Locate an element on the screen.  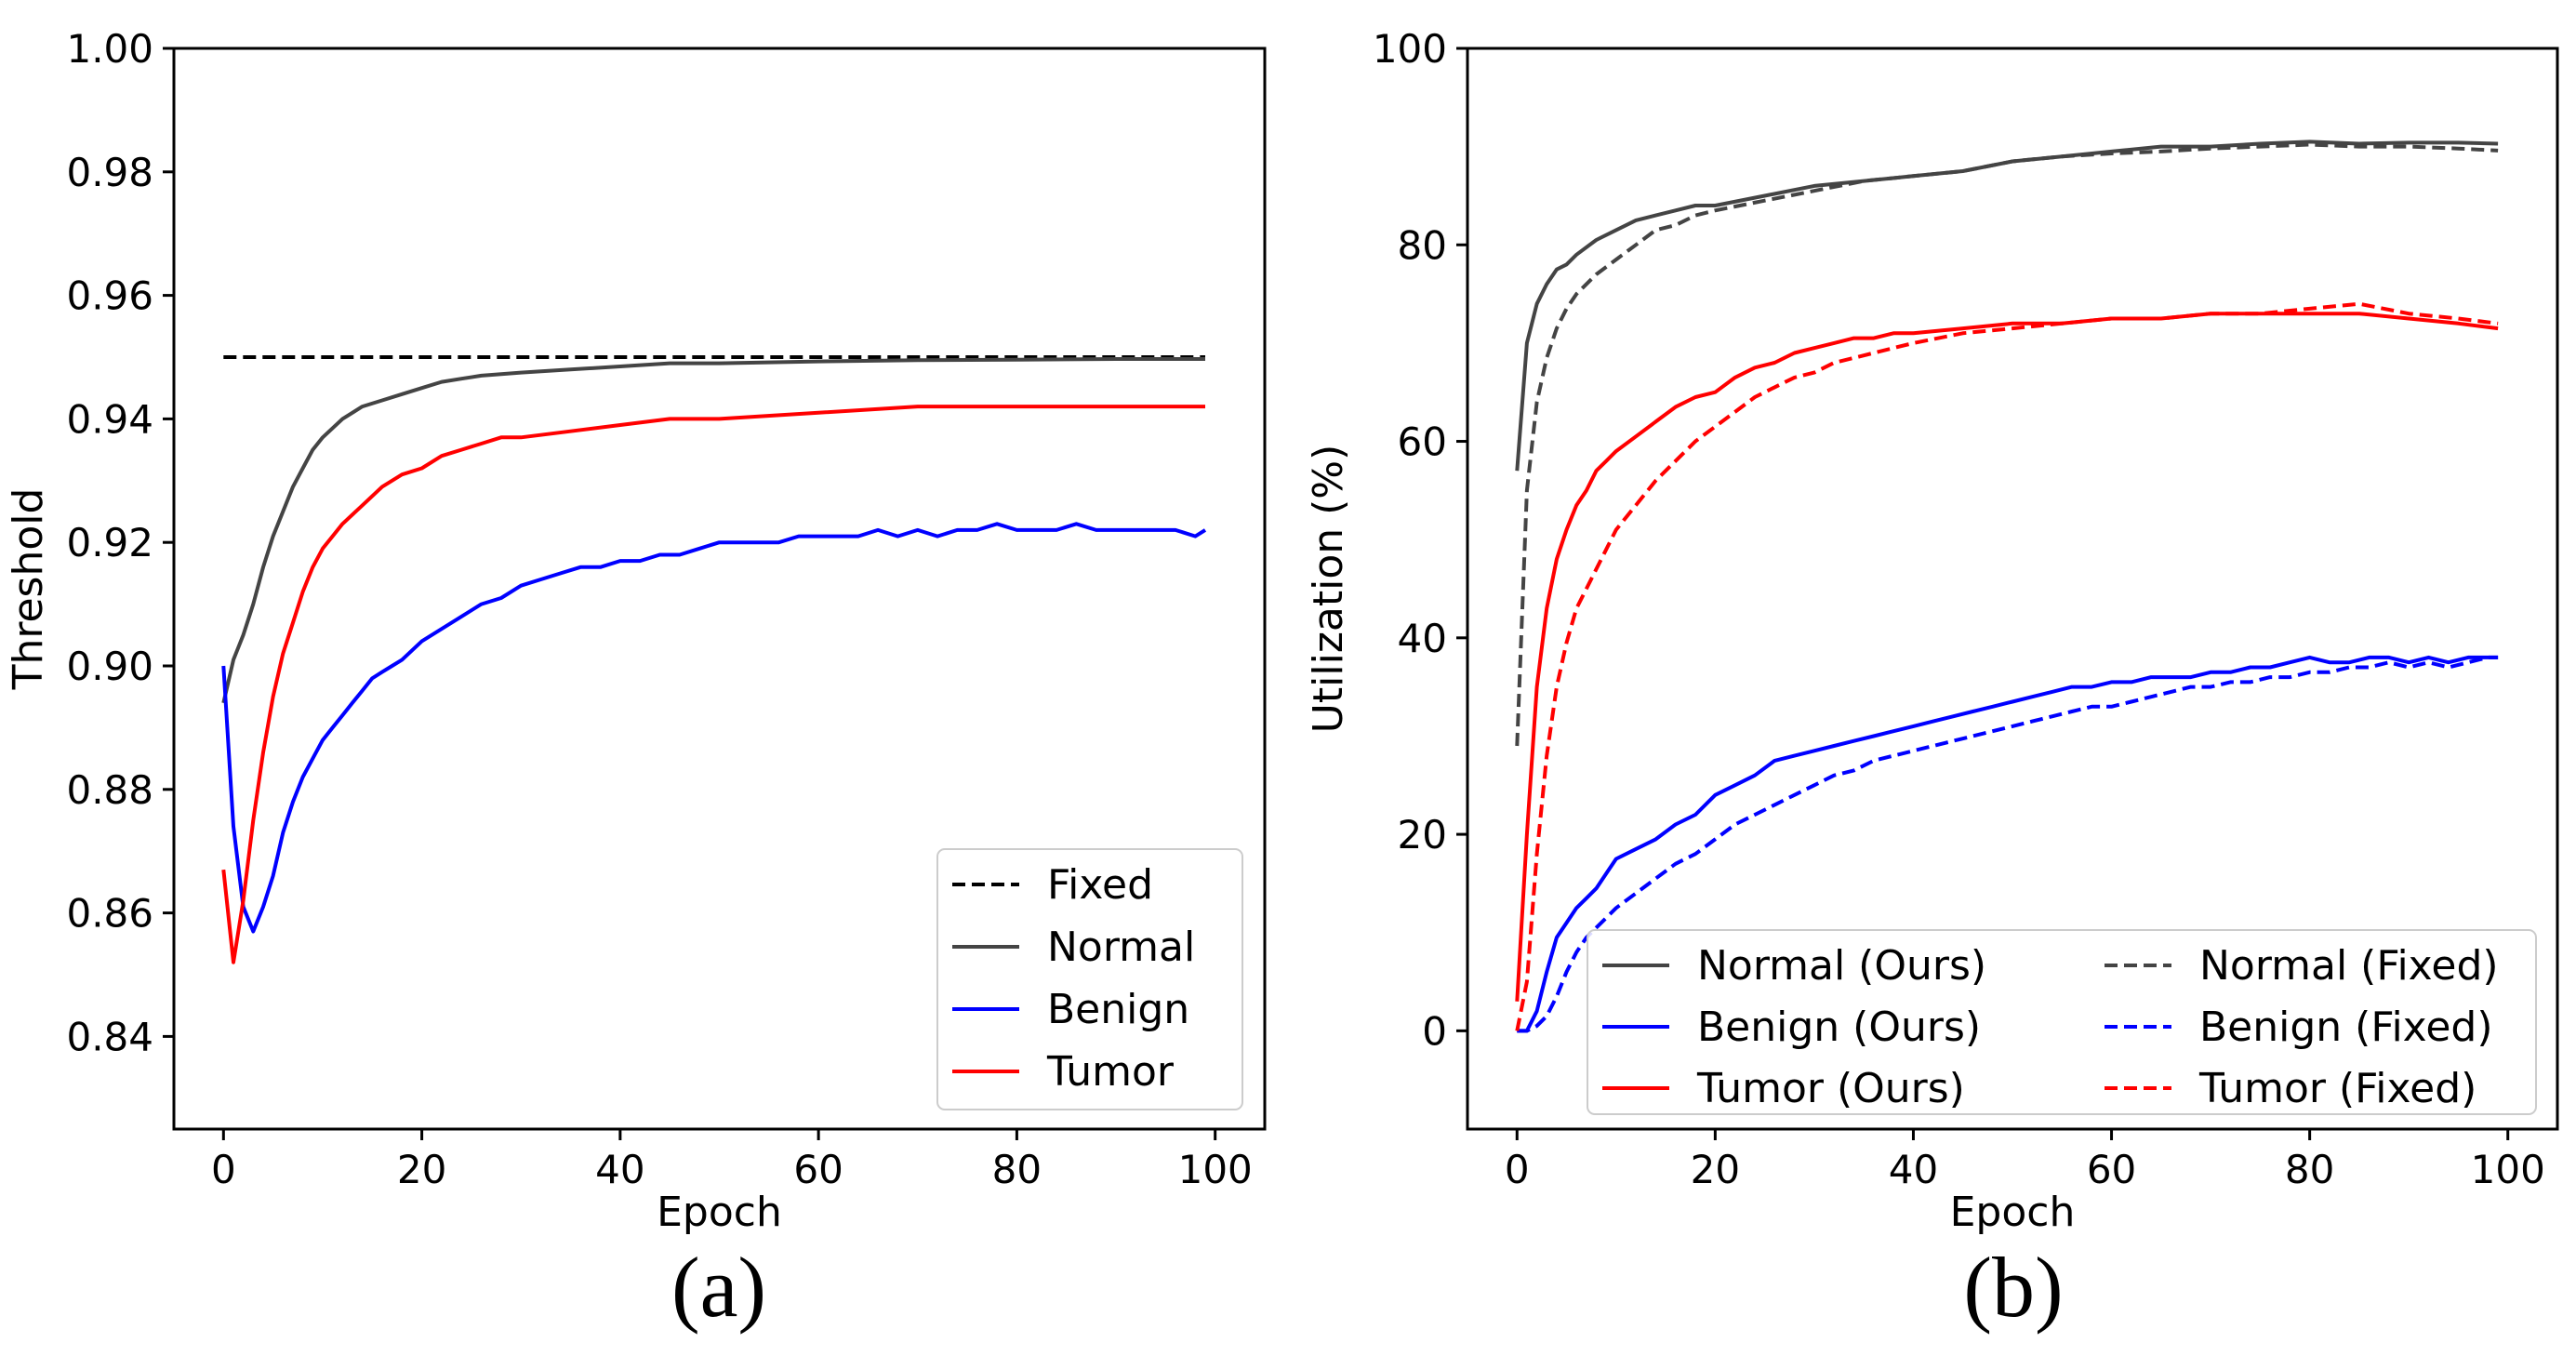
y-tick-label: 0.96 is located at coordinates (109, 296).